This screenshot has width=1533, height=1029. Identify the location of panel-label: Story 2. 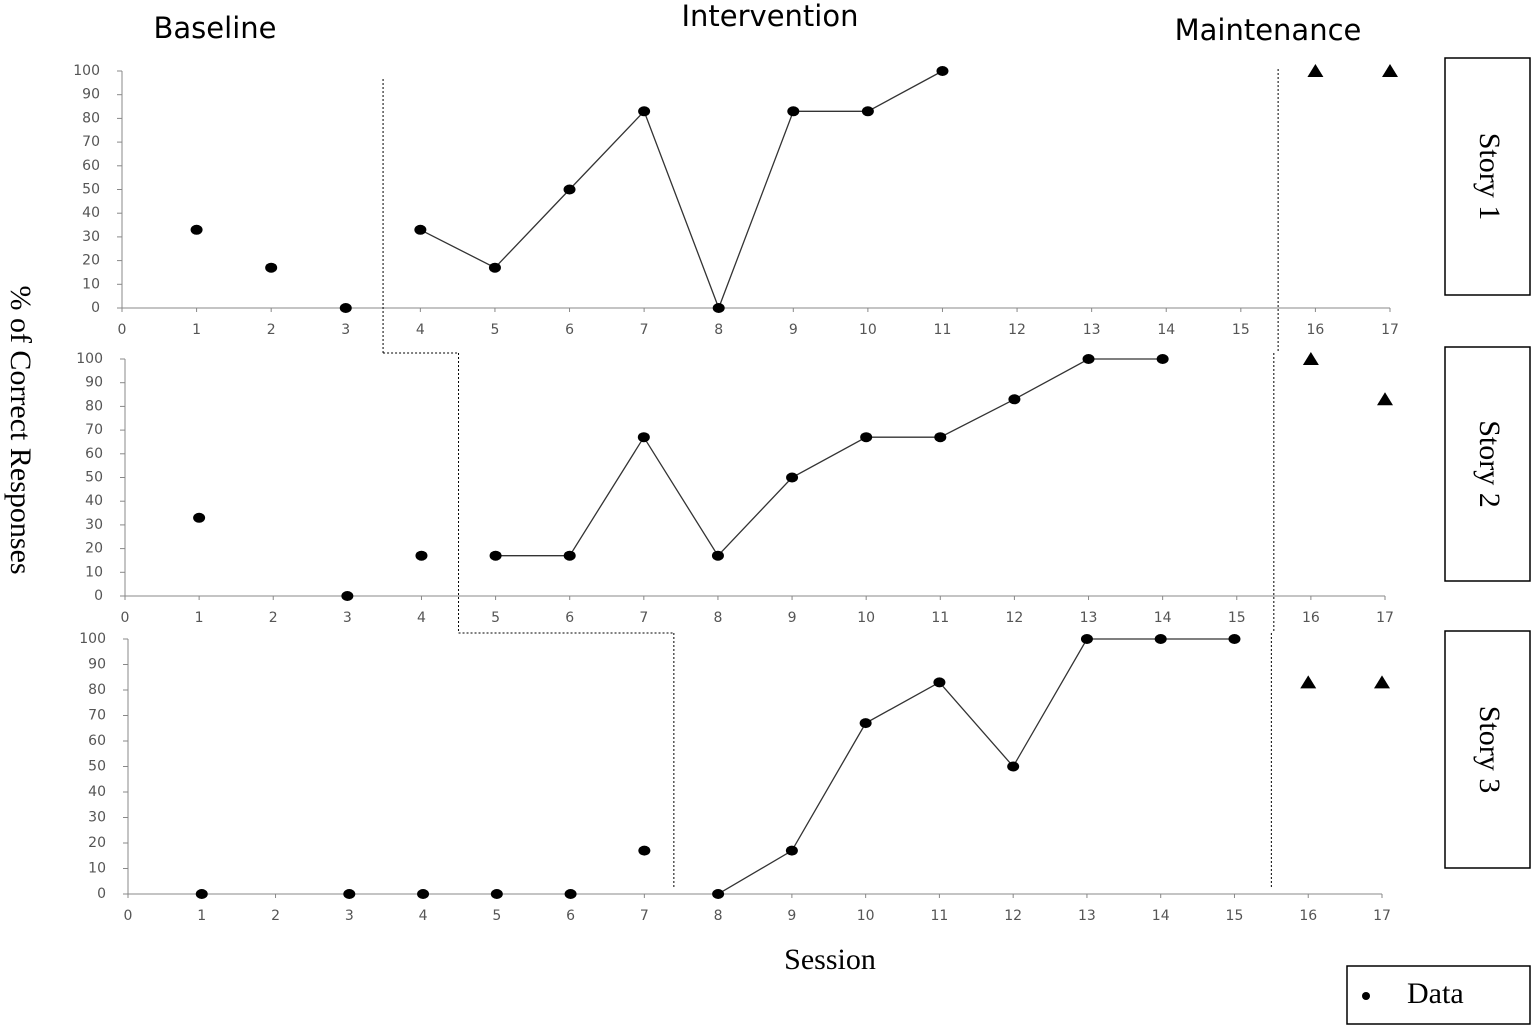
(1489, 464).